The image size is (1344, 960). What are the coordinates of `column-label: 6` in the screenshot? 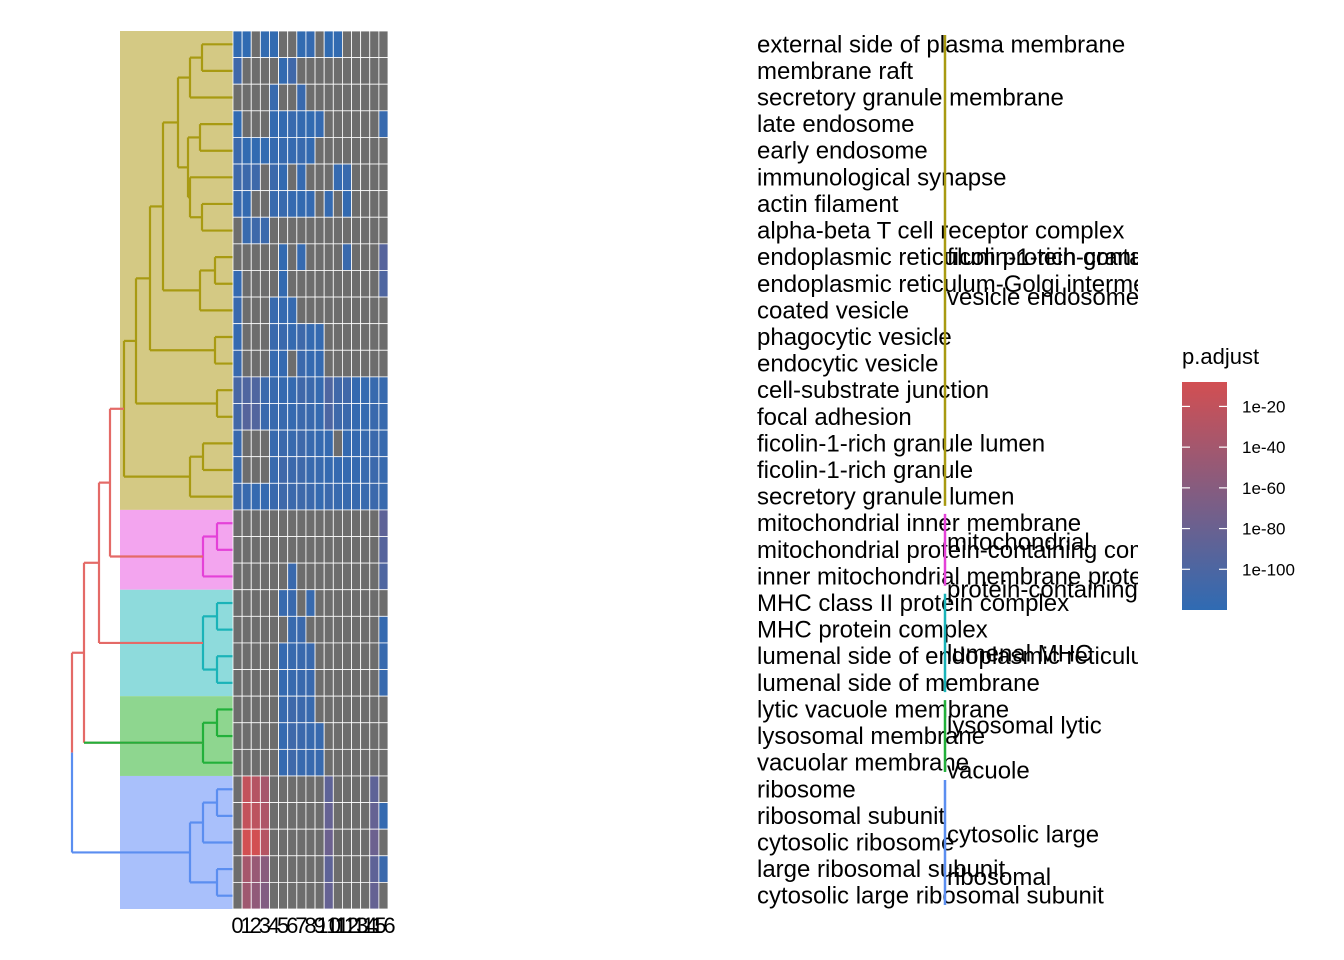 It's located at (292, 925).